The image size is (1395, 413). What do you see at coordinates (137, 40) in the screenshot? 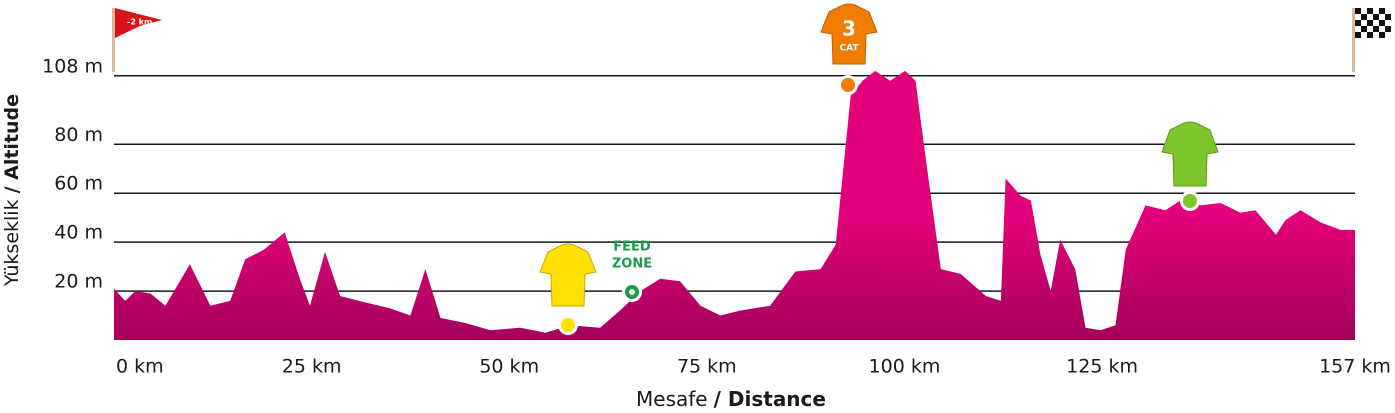
I see `start-flag: -2 km` at bounding box center [137, 40].